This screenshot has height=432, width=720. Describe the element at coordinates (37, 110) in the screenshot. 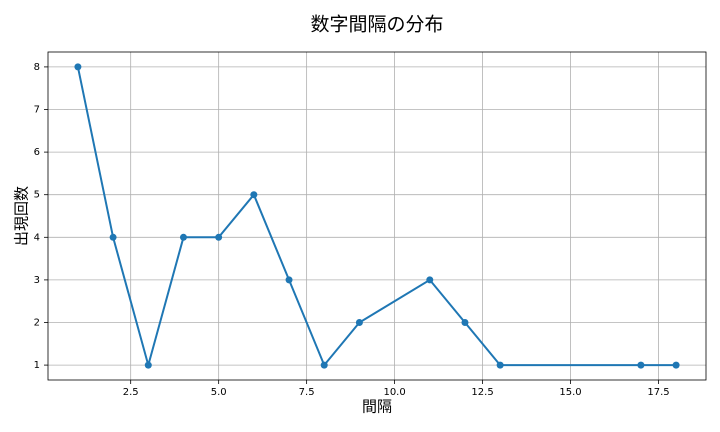

I see `y-tick-label: 7` at that location.